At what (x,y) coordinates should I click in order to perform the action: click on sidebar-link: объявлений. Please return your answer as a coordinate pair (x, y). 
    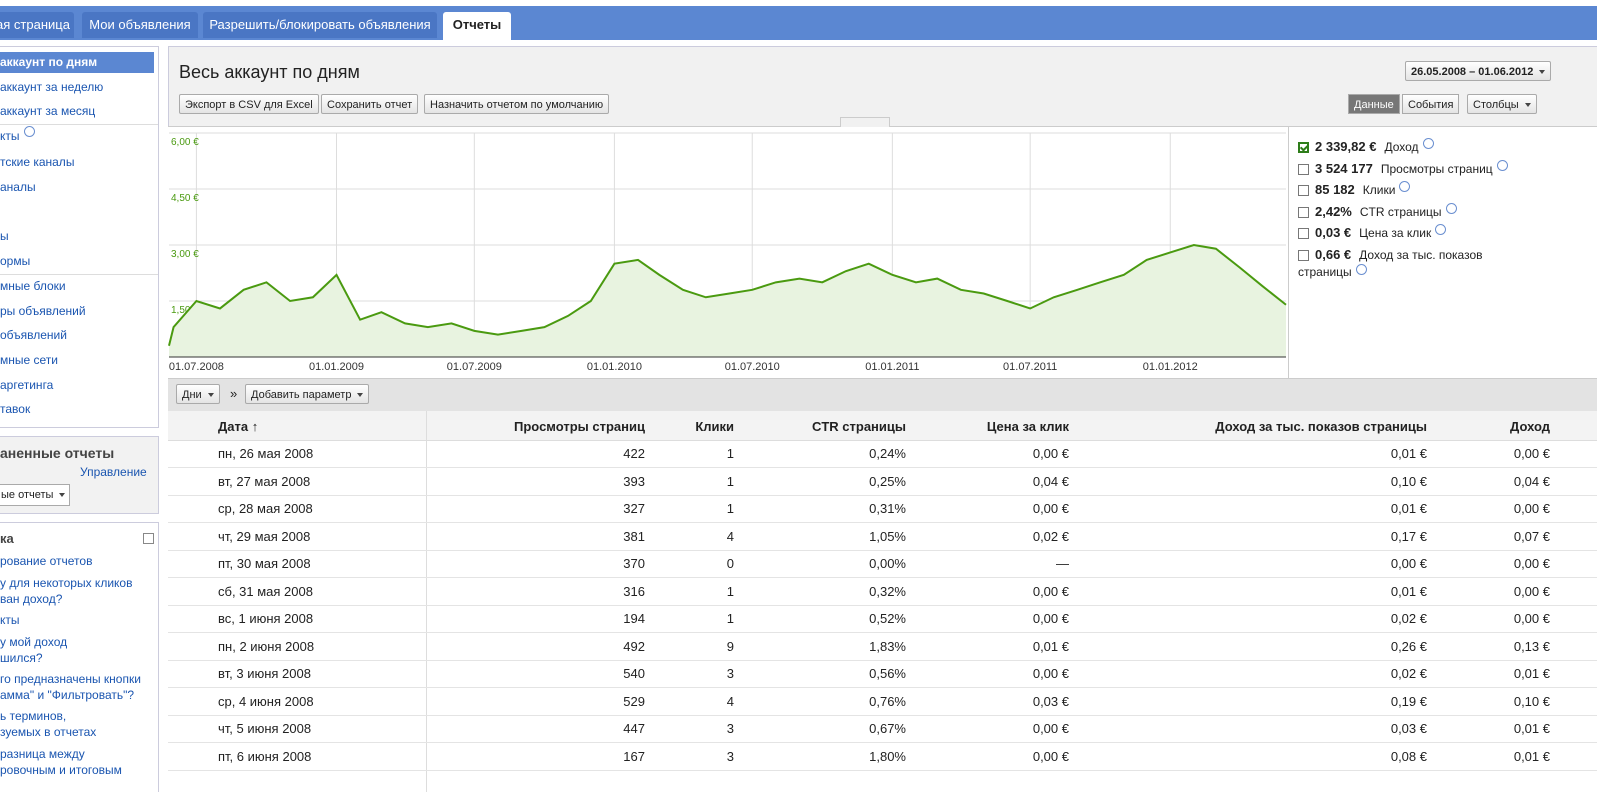
    Looking at the image, I should click on (33, 335).